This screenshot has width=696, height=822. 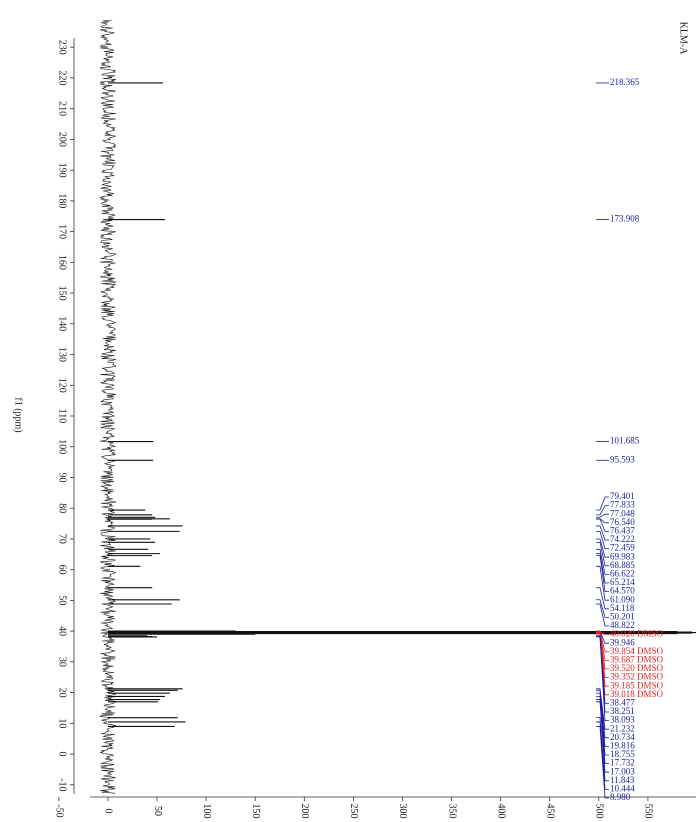 I want to click on peak-label: 68.885, so click(x=622, y=565).